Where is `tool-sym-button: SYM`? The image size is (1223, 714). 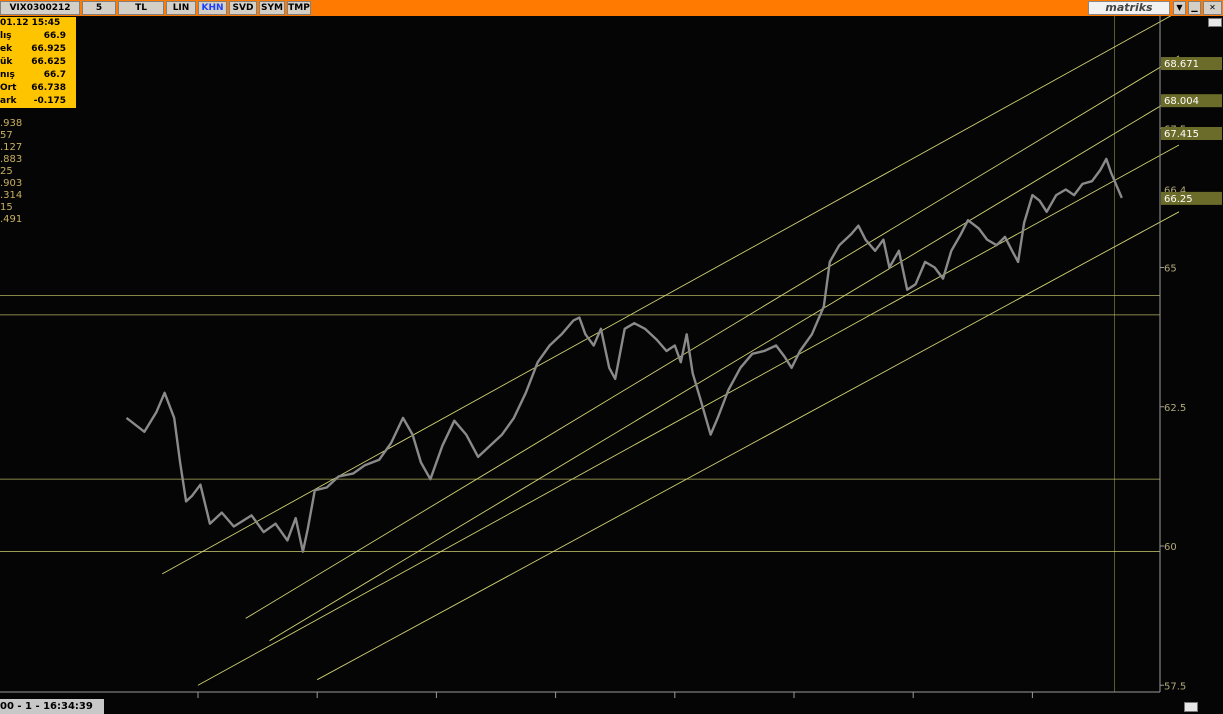
tool-sym-button: SYM is located at coordinates (272, 8).